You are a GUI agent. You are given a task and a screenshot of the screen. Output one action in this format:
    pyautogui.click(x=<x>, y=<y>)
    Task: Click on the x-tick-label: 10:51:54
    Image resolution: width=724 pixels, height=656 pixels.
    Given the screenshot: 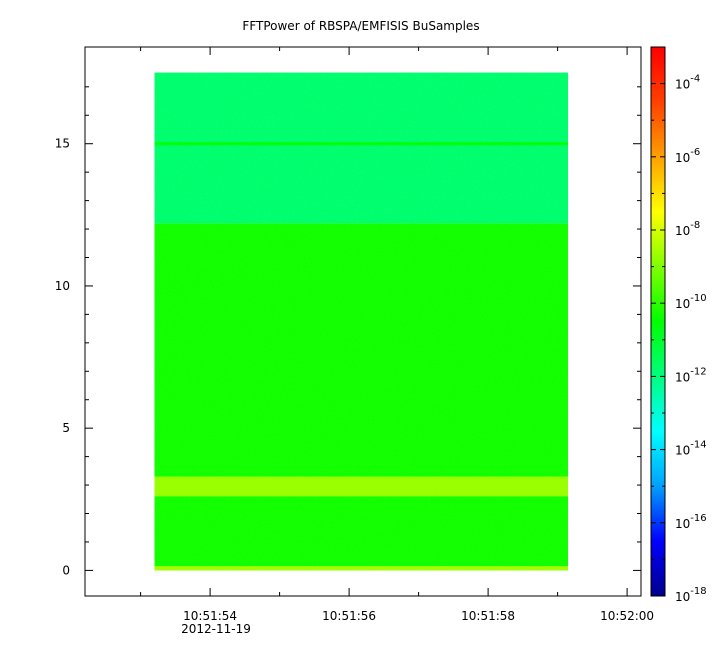 What is the action you would take?
    pyautogui.click(x=210, y=616)
    